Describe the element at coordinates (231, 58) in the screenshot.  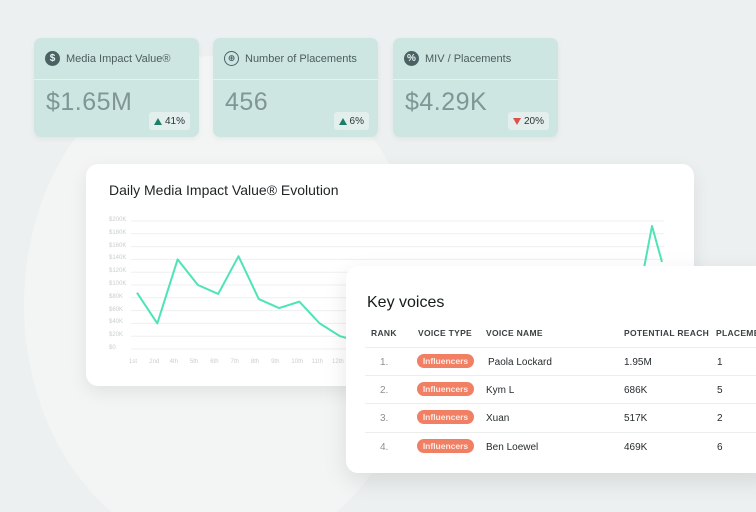
I see `globe-icon: ⊕` at that location.